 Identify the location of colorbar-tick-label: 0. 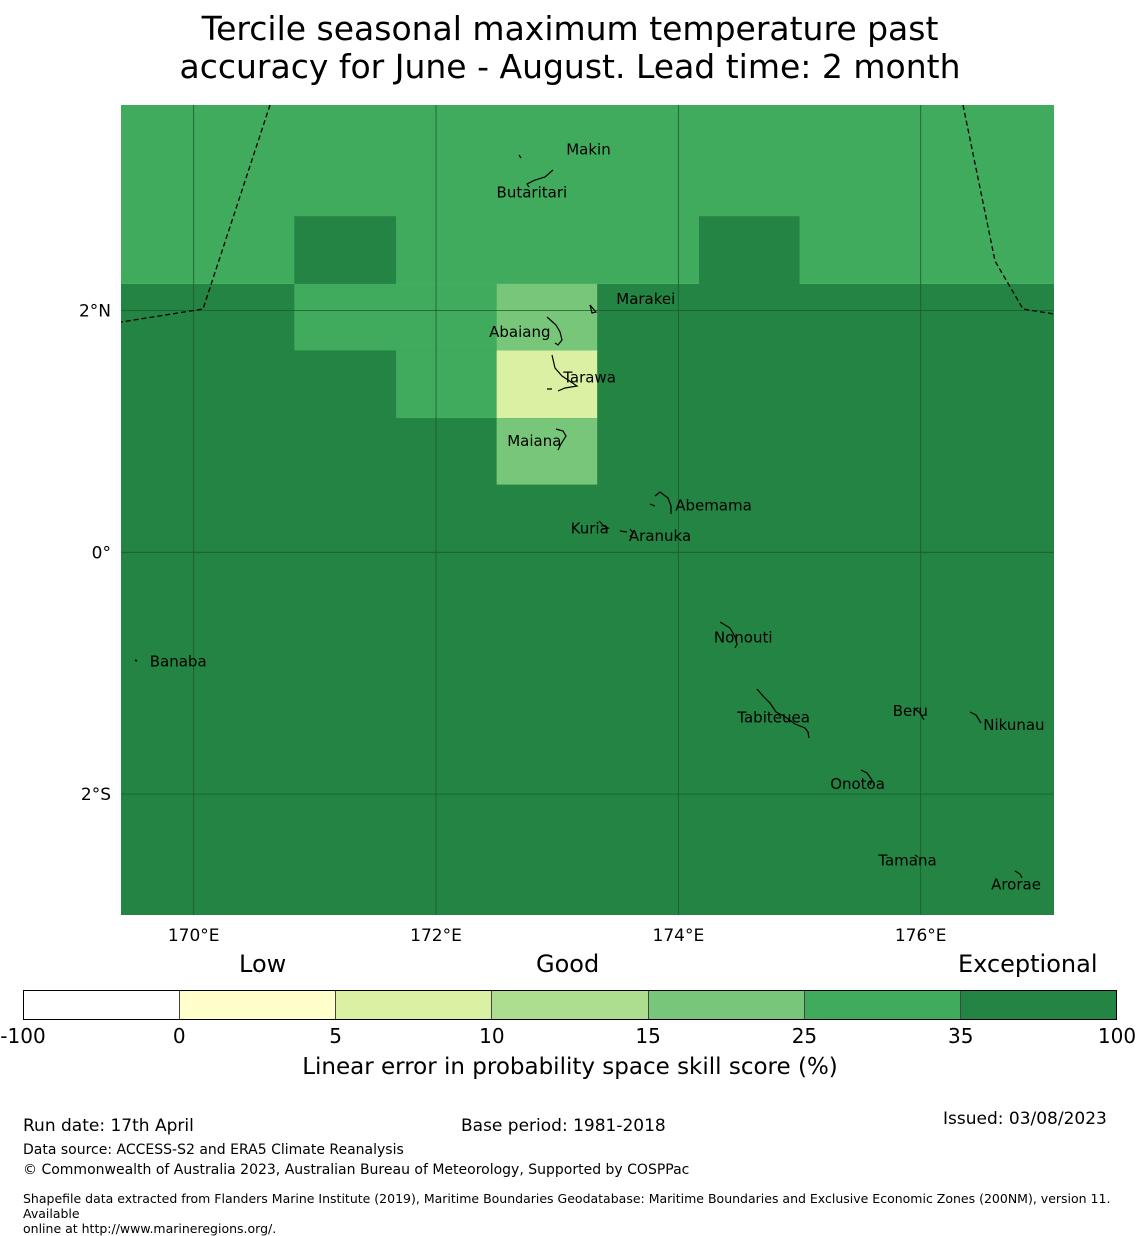
(179, 1036).